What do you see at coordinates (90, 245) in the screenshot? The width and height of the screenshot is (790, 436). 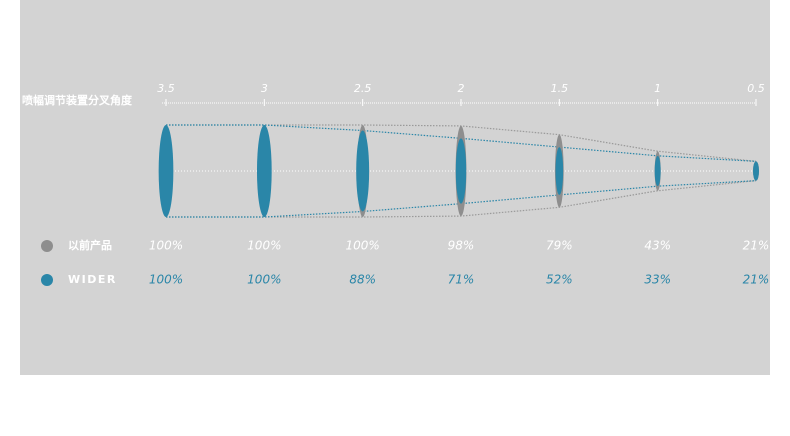 I see `legend-label: 以前产品` at bounding box center [90, 245].